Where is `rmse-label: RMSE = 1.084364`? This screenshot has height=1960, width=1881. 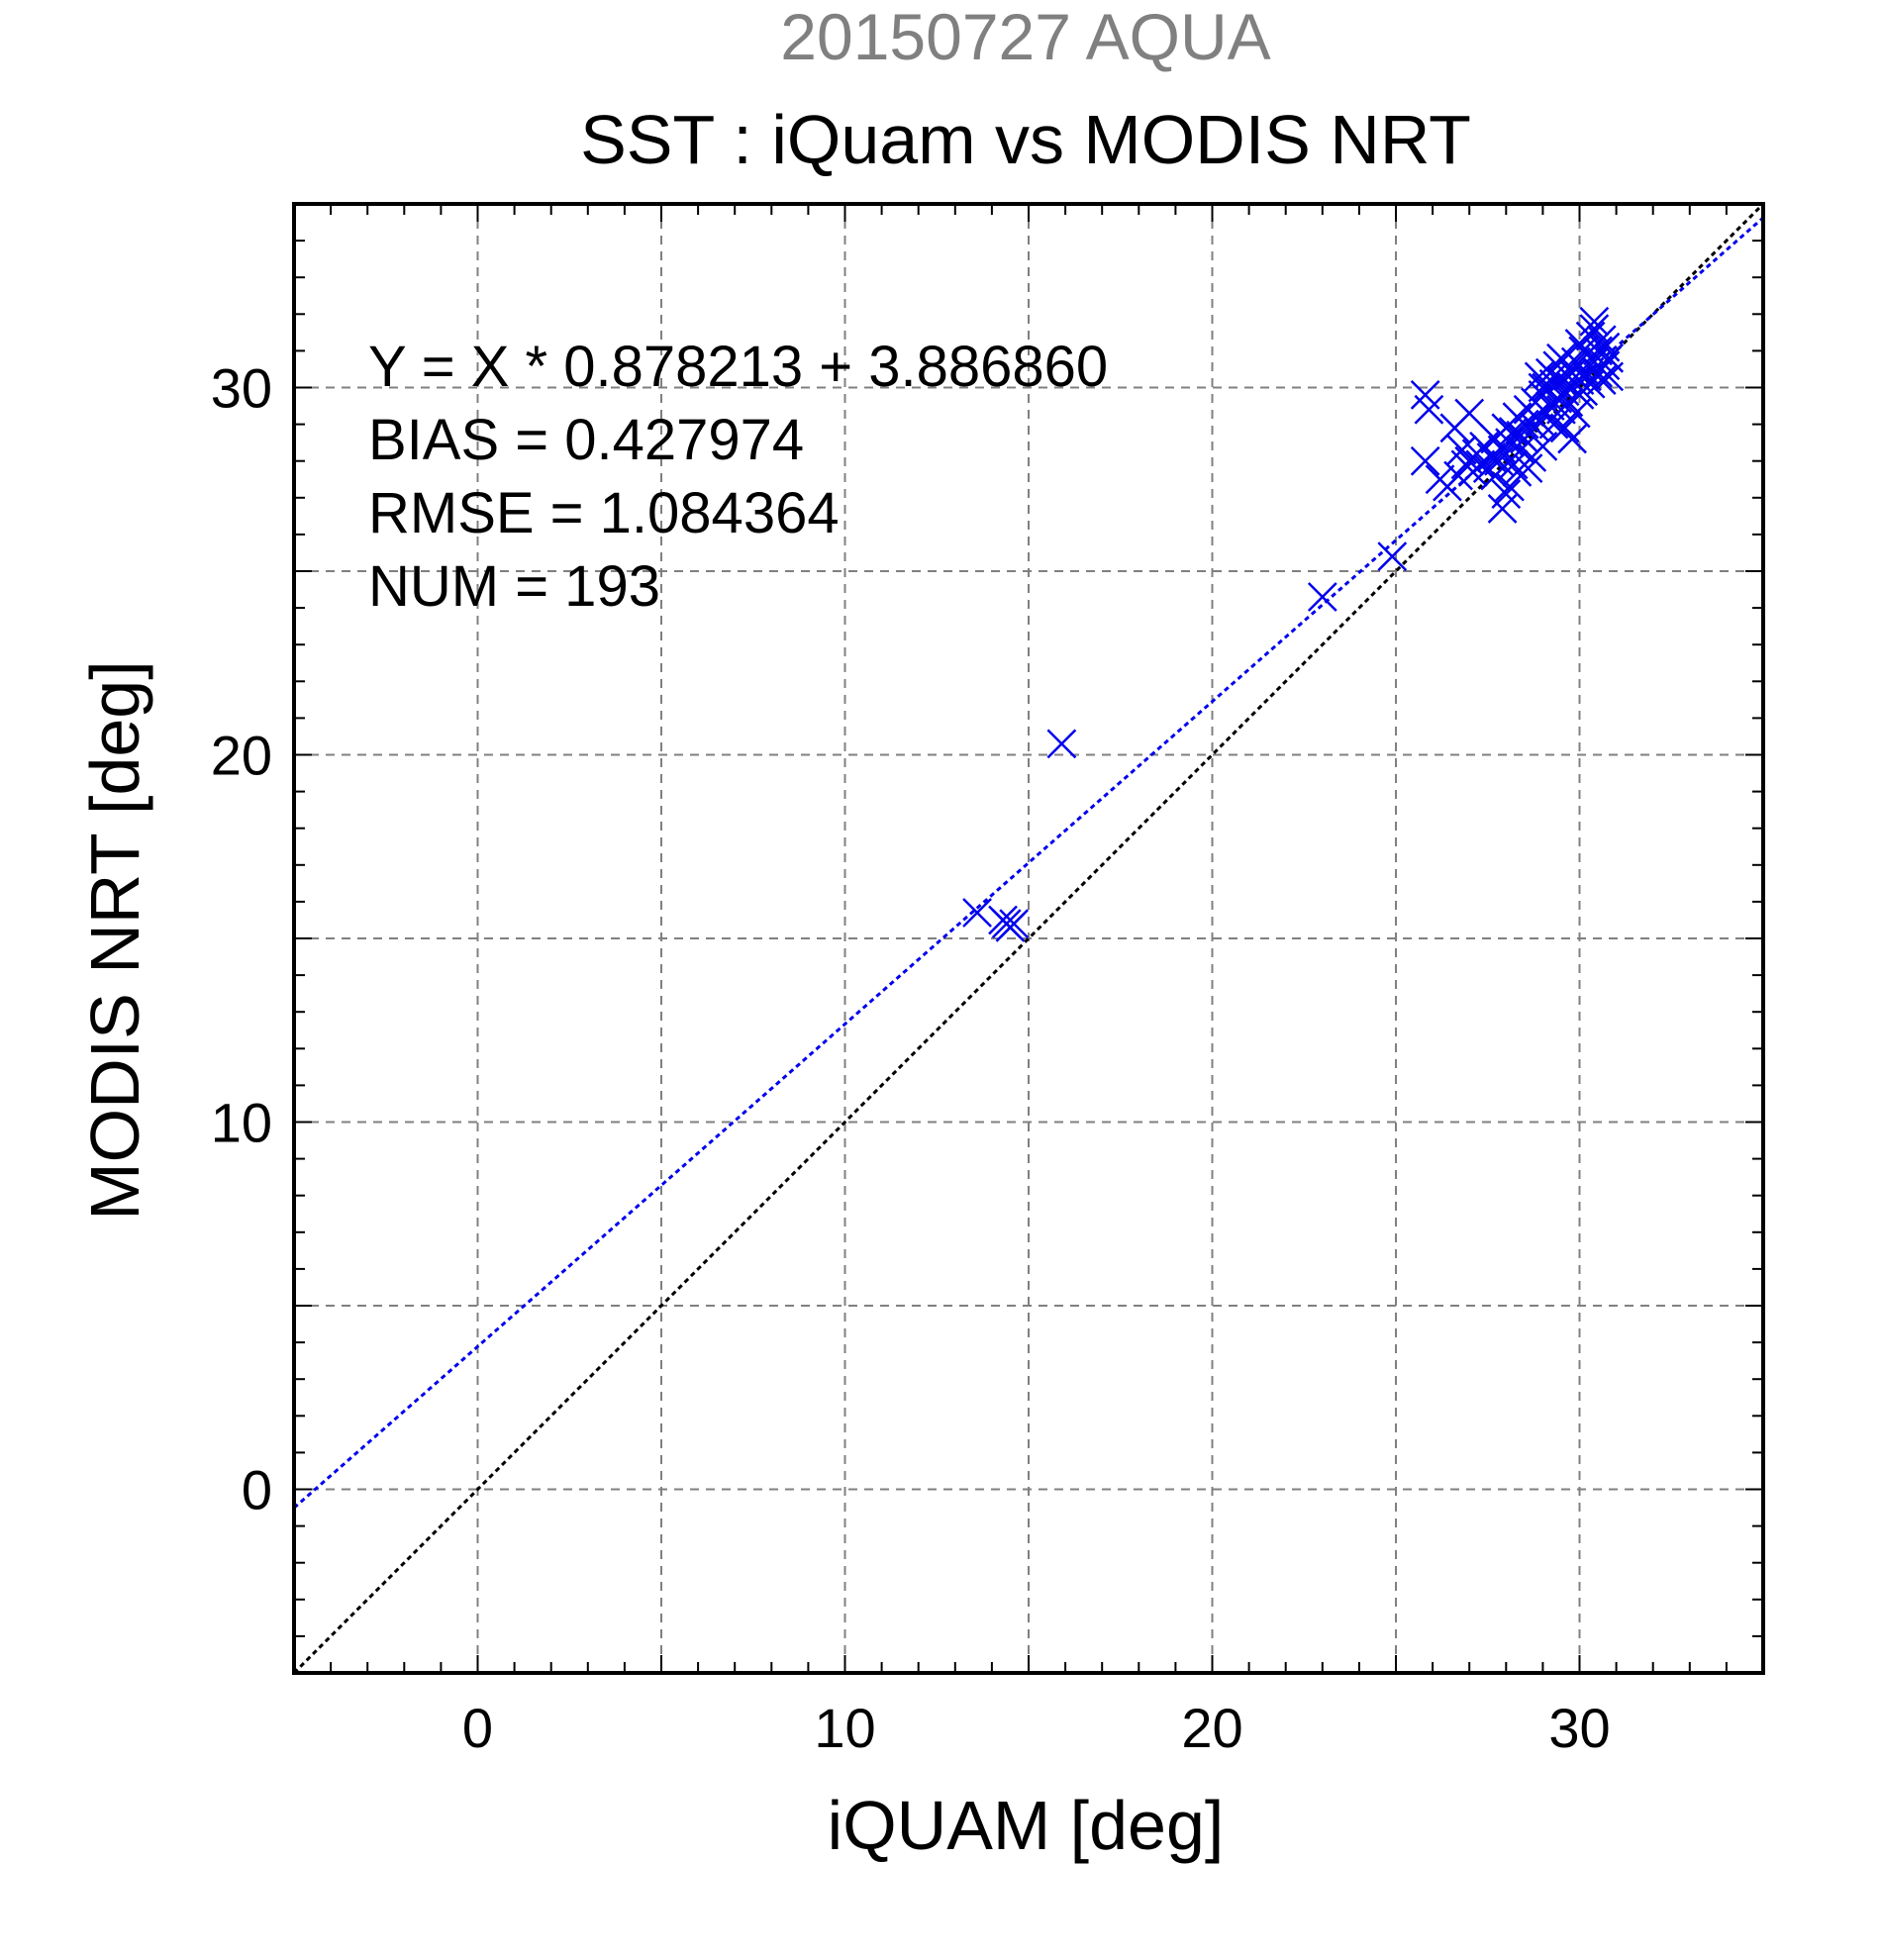 rmse-label: RMSE = 1.084364 is located at coordinates (604, 513).